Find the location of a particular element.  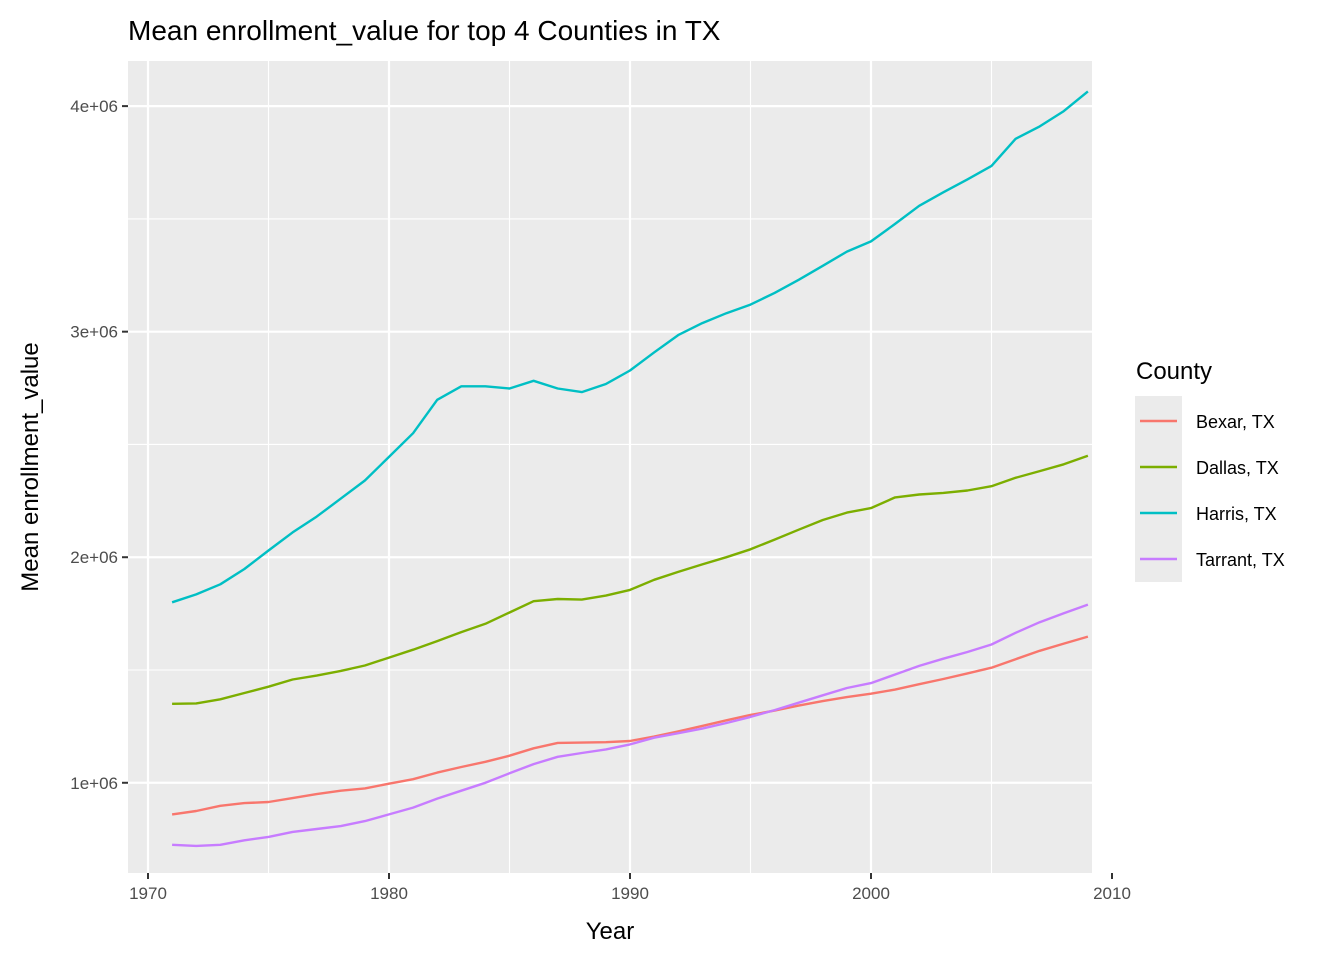

y-tick-label: 1e+06 is located at coordinates (94, 783).